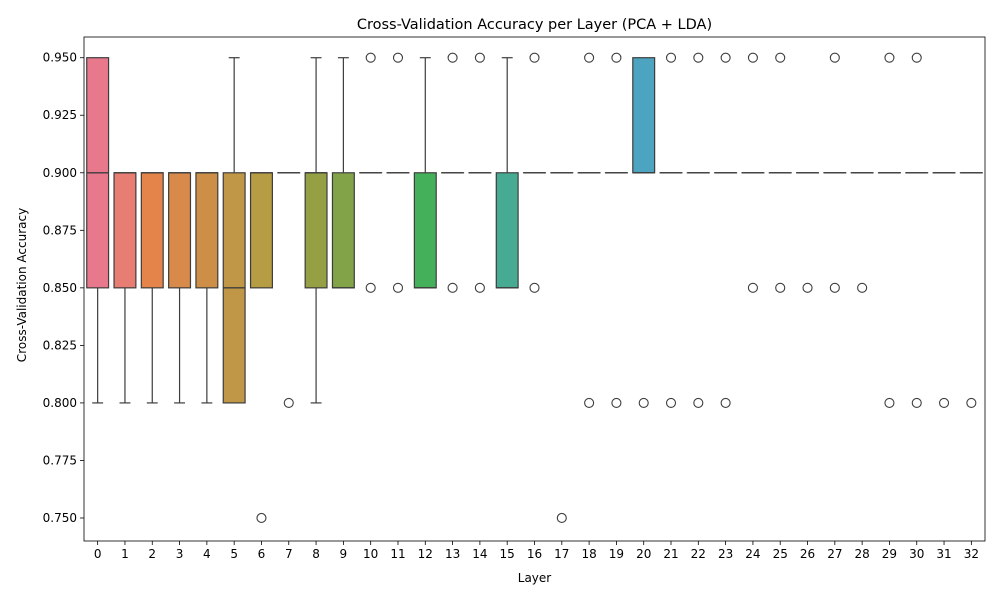 The width and height of the screenshot is (1000, 604). I want to click on x-tick-label: 10, so click(370, 554).